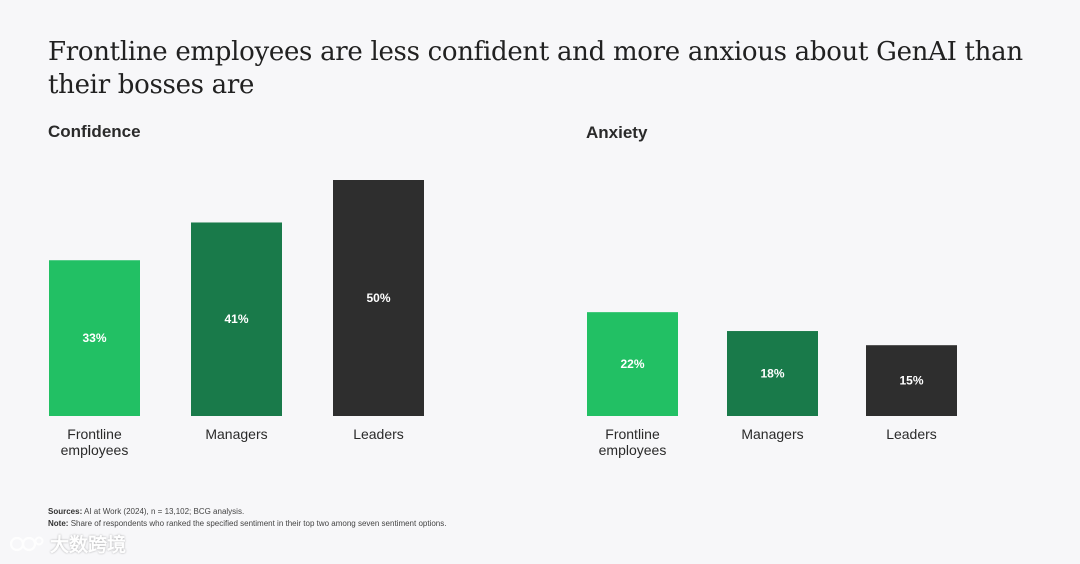  What do you see at coordinates (94, 131) in the screenshot?
I see `confidence-panel-title: Confidence` at bounding box center [94, 131].